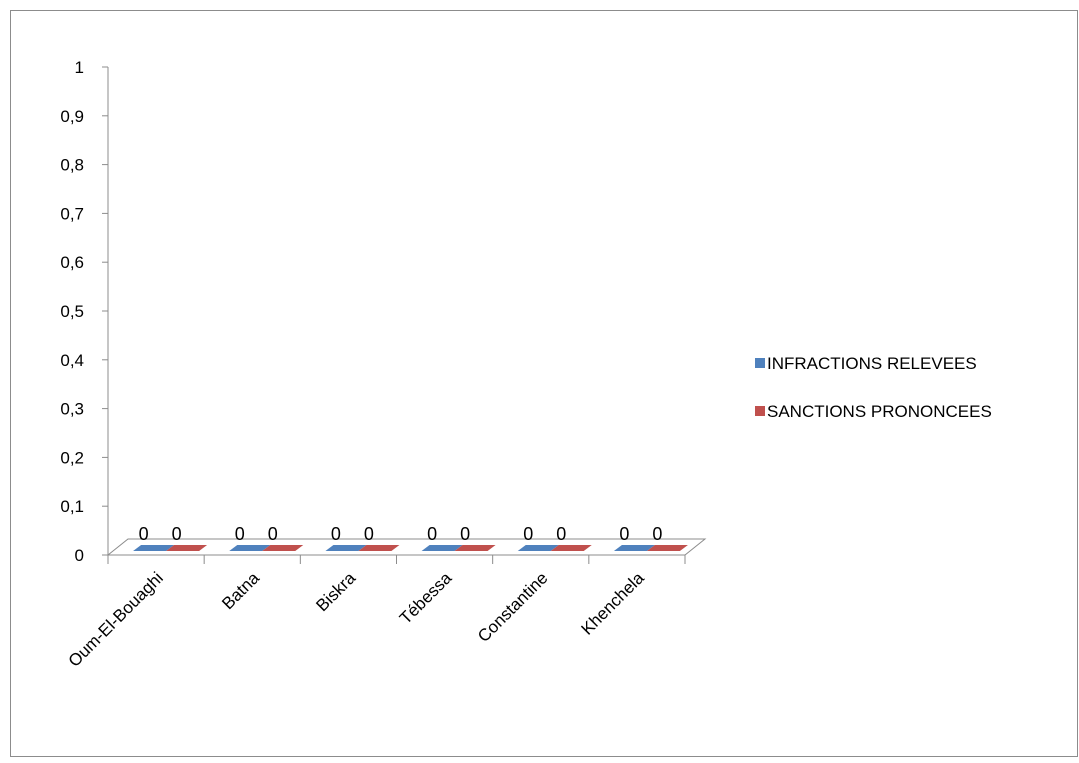 The width and height of the screenshot is (1079, 763). Describe the element at coordinates (873, 387) in the screenshot. I see `legend: INFRACTIONS RELEVEES SANCTIONS PRONONCEES` at that location.